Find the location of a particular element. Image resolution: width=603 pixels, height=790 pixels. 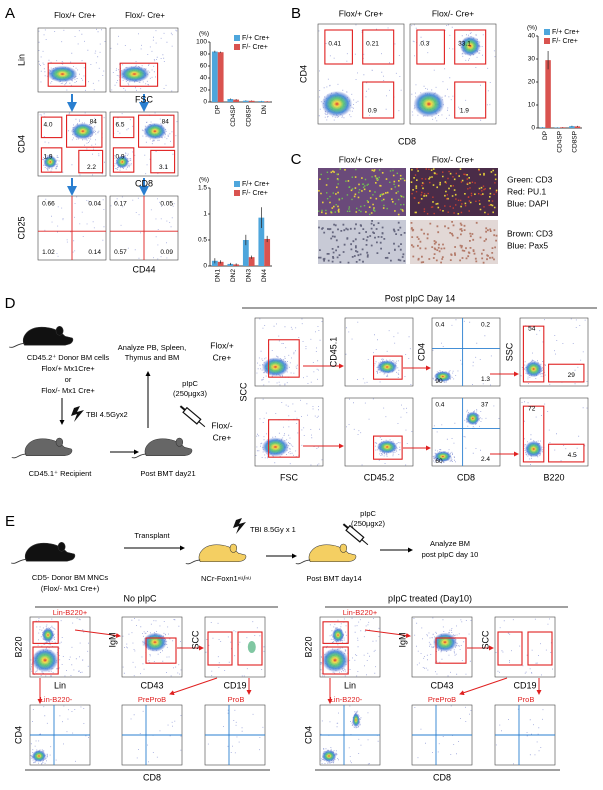

y-tick-label: 20 is located at coordinates (532, 82).